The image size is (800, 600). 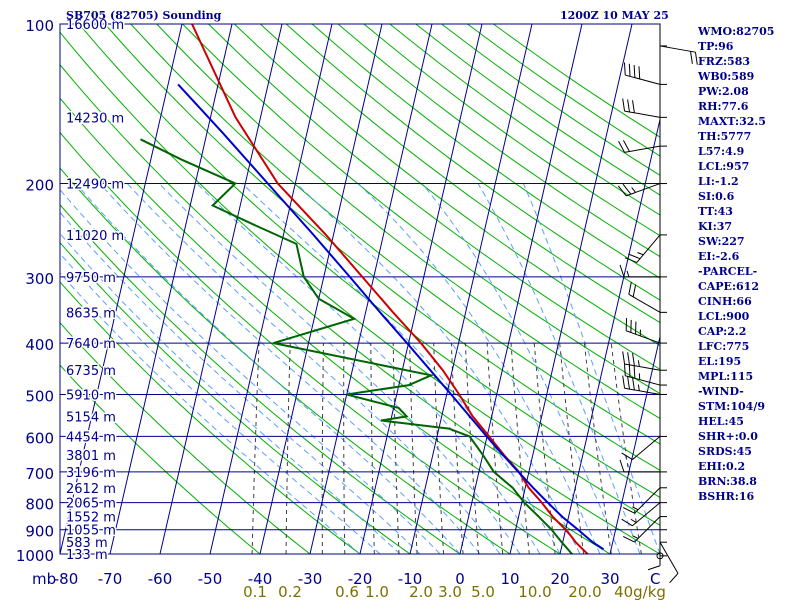 I want to click on temperature-tick-label: -30, so click(x=310, y=579).